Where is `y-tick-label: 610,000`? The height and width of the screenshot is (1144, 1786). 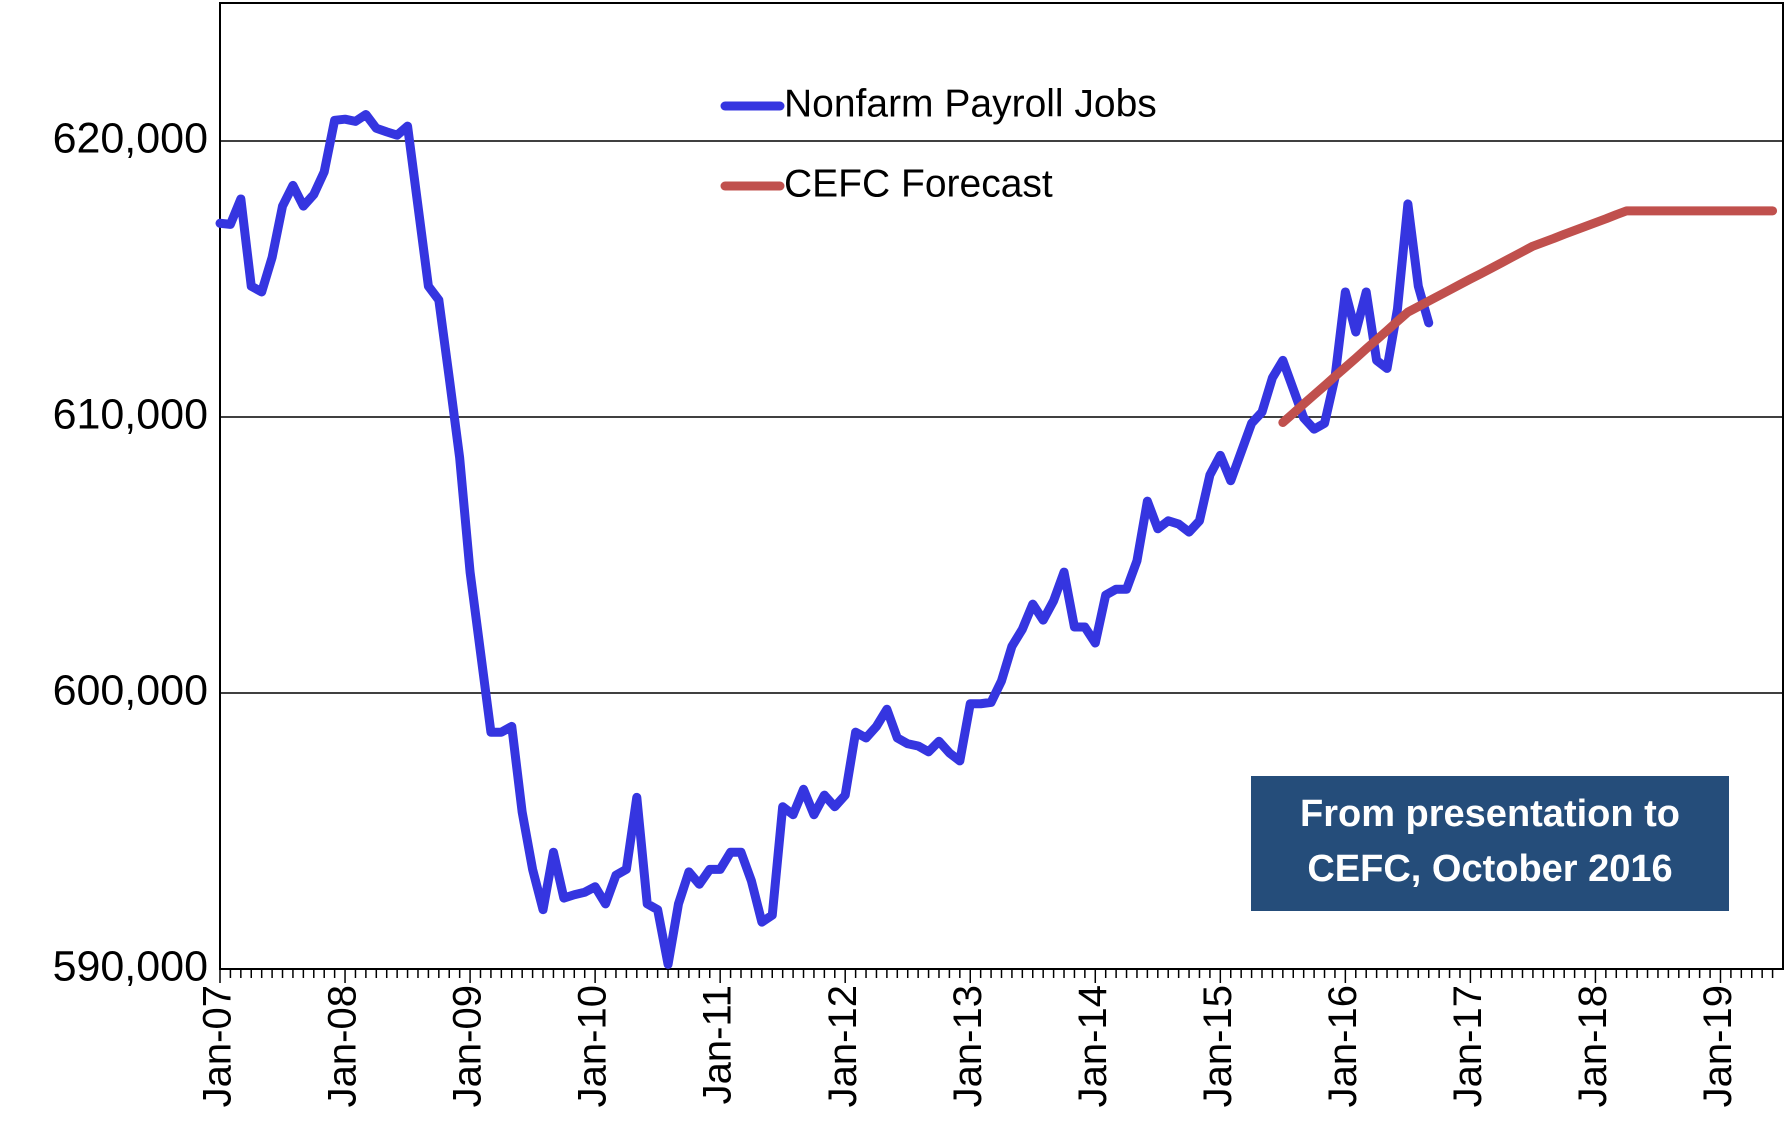 y-tick-label: 610,000 is located at coordinates (130, 414).